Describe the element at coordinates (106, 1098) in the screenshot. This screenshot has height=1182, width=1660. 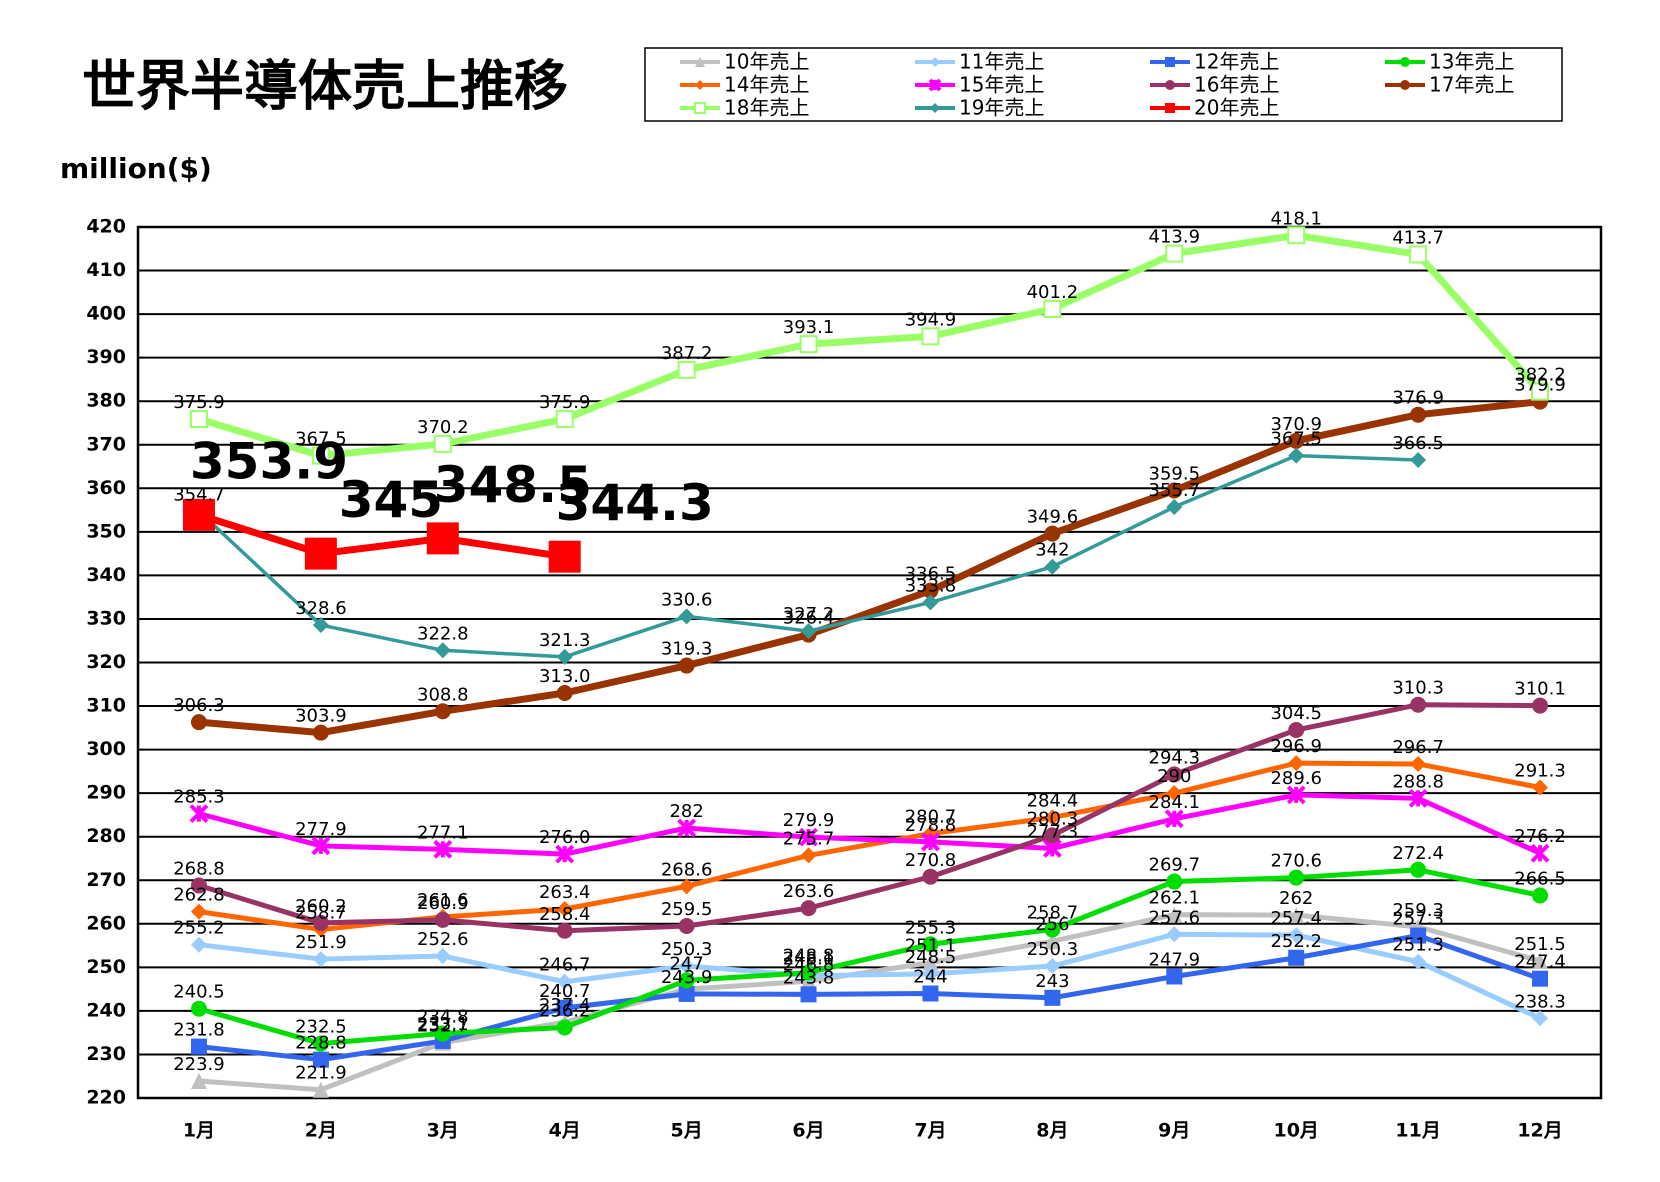
I see `y-tick-label: 220` at that location.